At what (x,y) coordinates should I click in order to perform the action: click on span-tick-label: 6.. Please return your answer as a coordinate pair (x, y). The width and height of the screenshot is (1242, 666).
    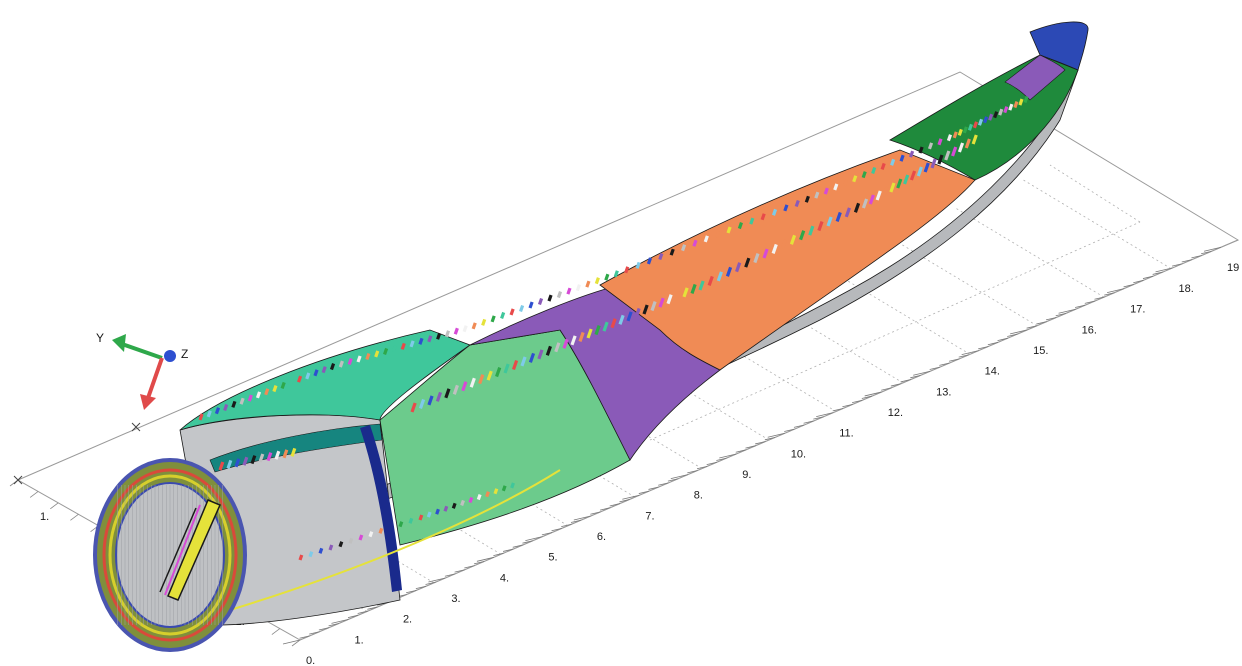
    Looking at the image, I should click on (601, 537).